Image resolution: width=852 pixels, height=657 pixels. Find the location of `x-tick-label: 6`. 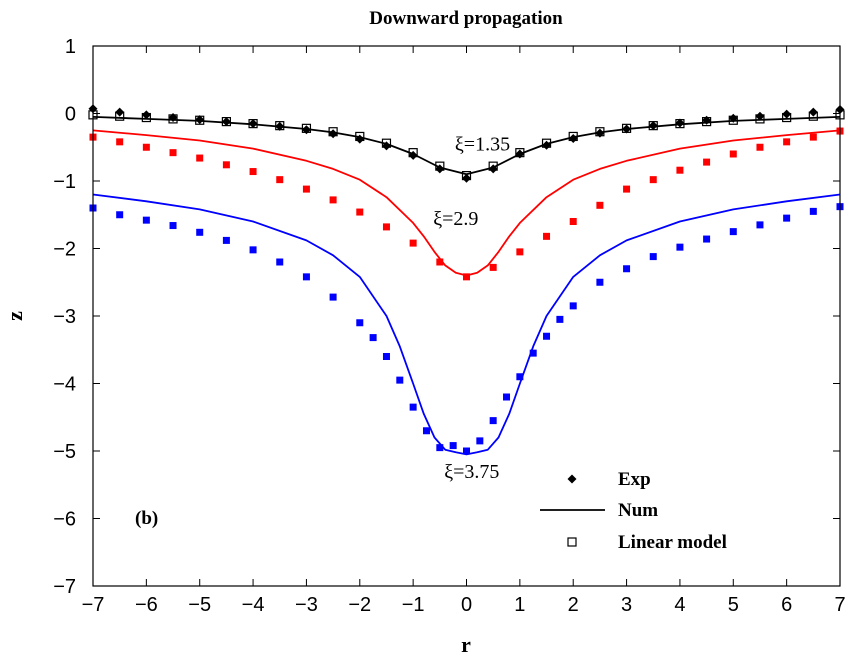

x-tick-label: 6 is located at coordinates (786, 605).